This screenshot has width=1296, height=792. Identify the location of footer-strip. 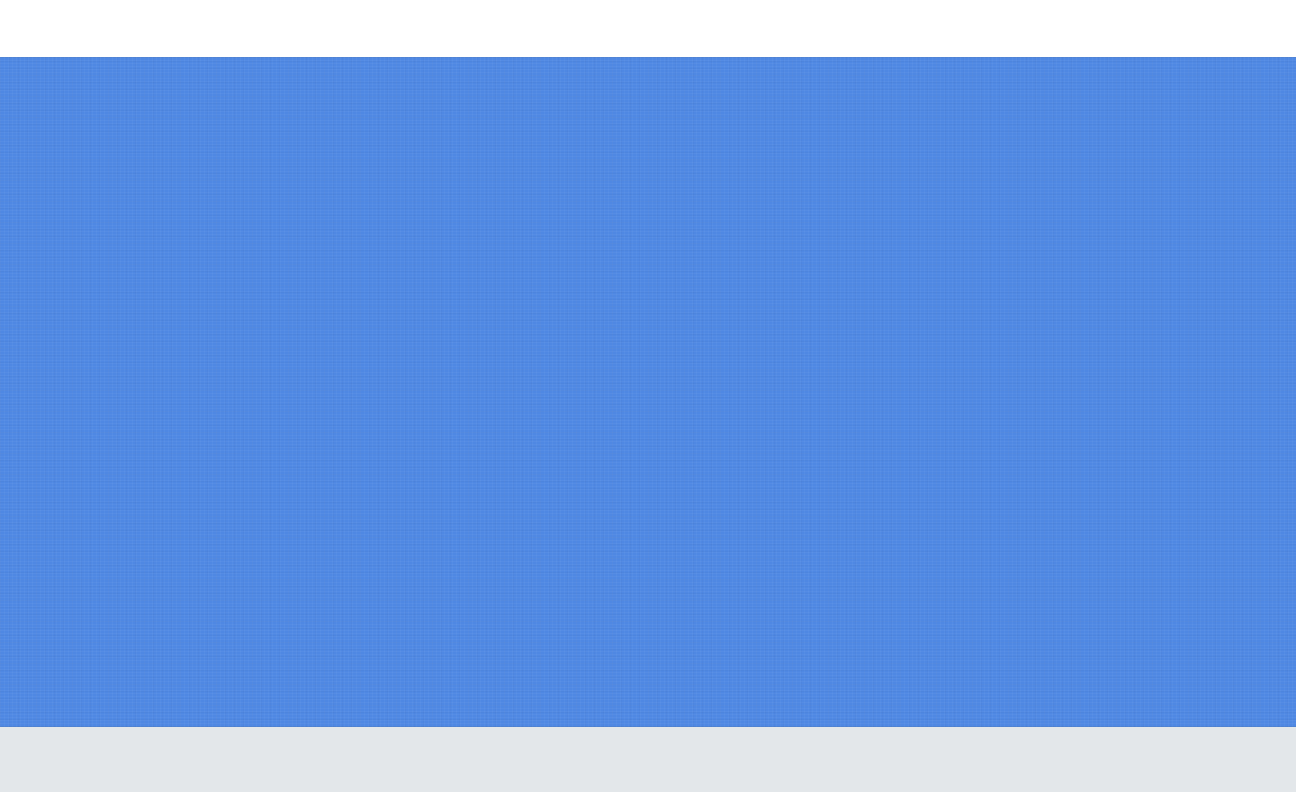
(648, 759).